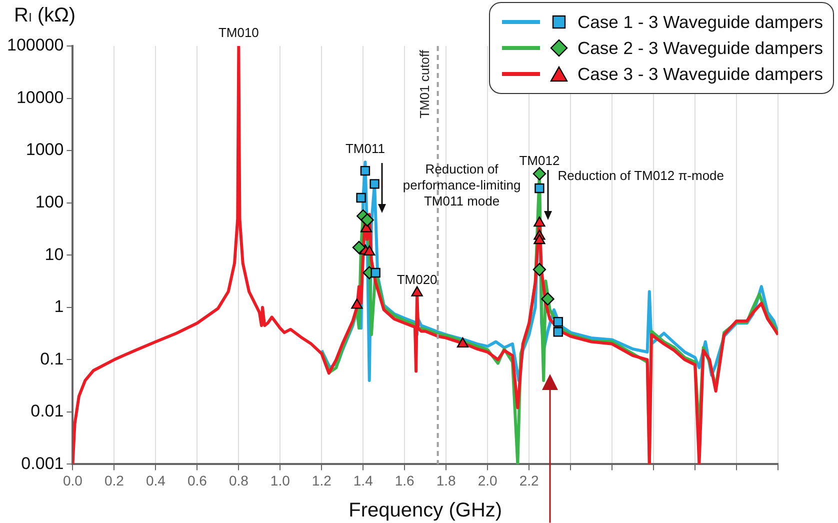  Describe the element at coordinates (49, 202) in the screenshot. I see `y-tick-label: 100` at that location.